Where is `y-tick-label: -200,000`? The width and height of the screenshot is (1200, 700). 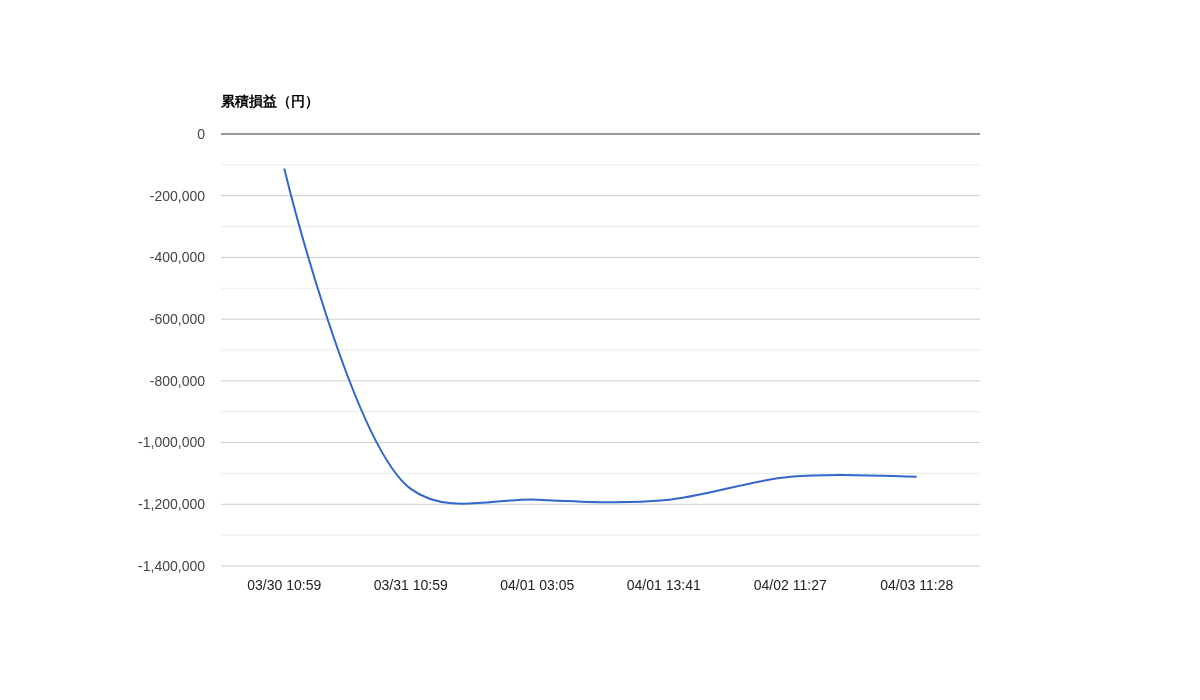 y-tick-label: -200,000 is located at coordinates (177, 195).